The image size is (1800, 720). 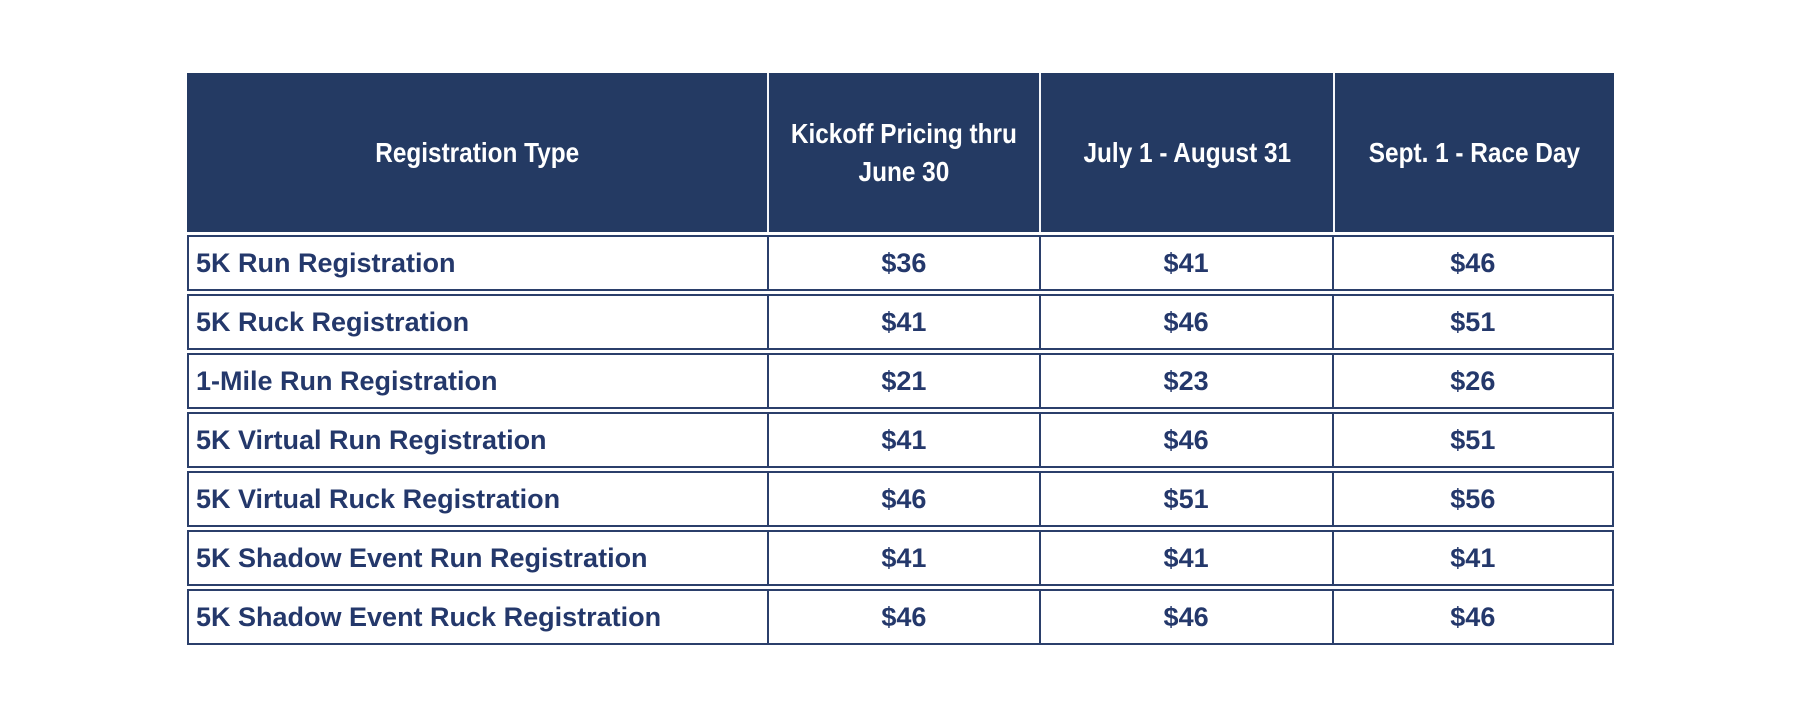 What do you see at coordinates (1185, 381) in the screenshot?
I see `price-cell: $23` at bounding box center [1185, 381].